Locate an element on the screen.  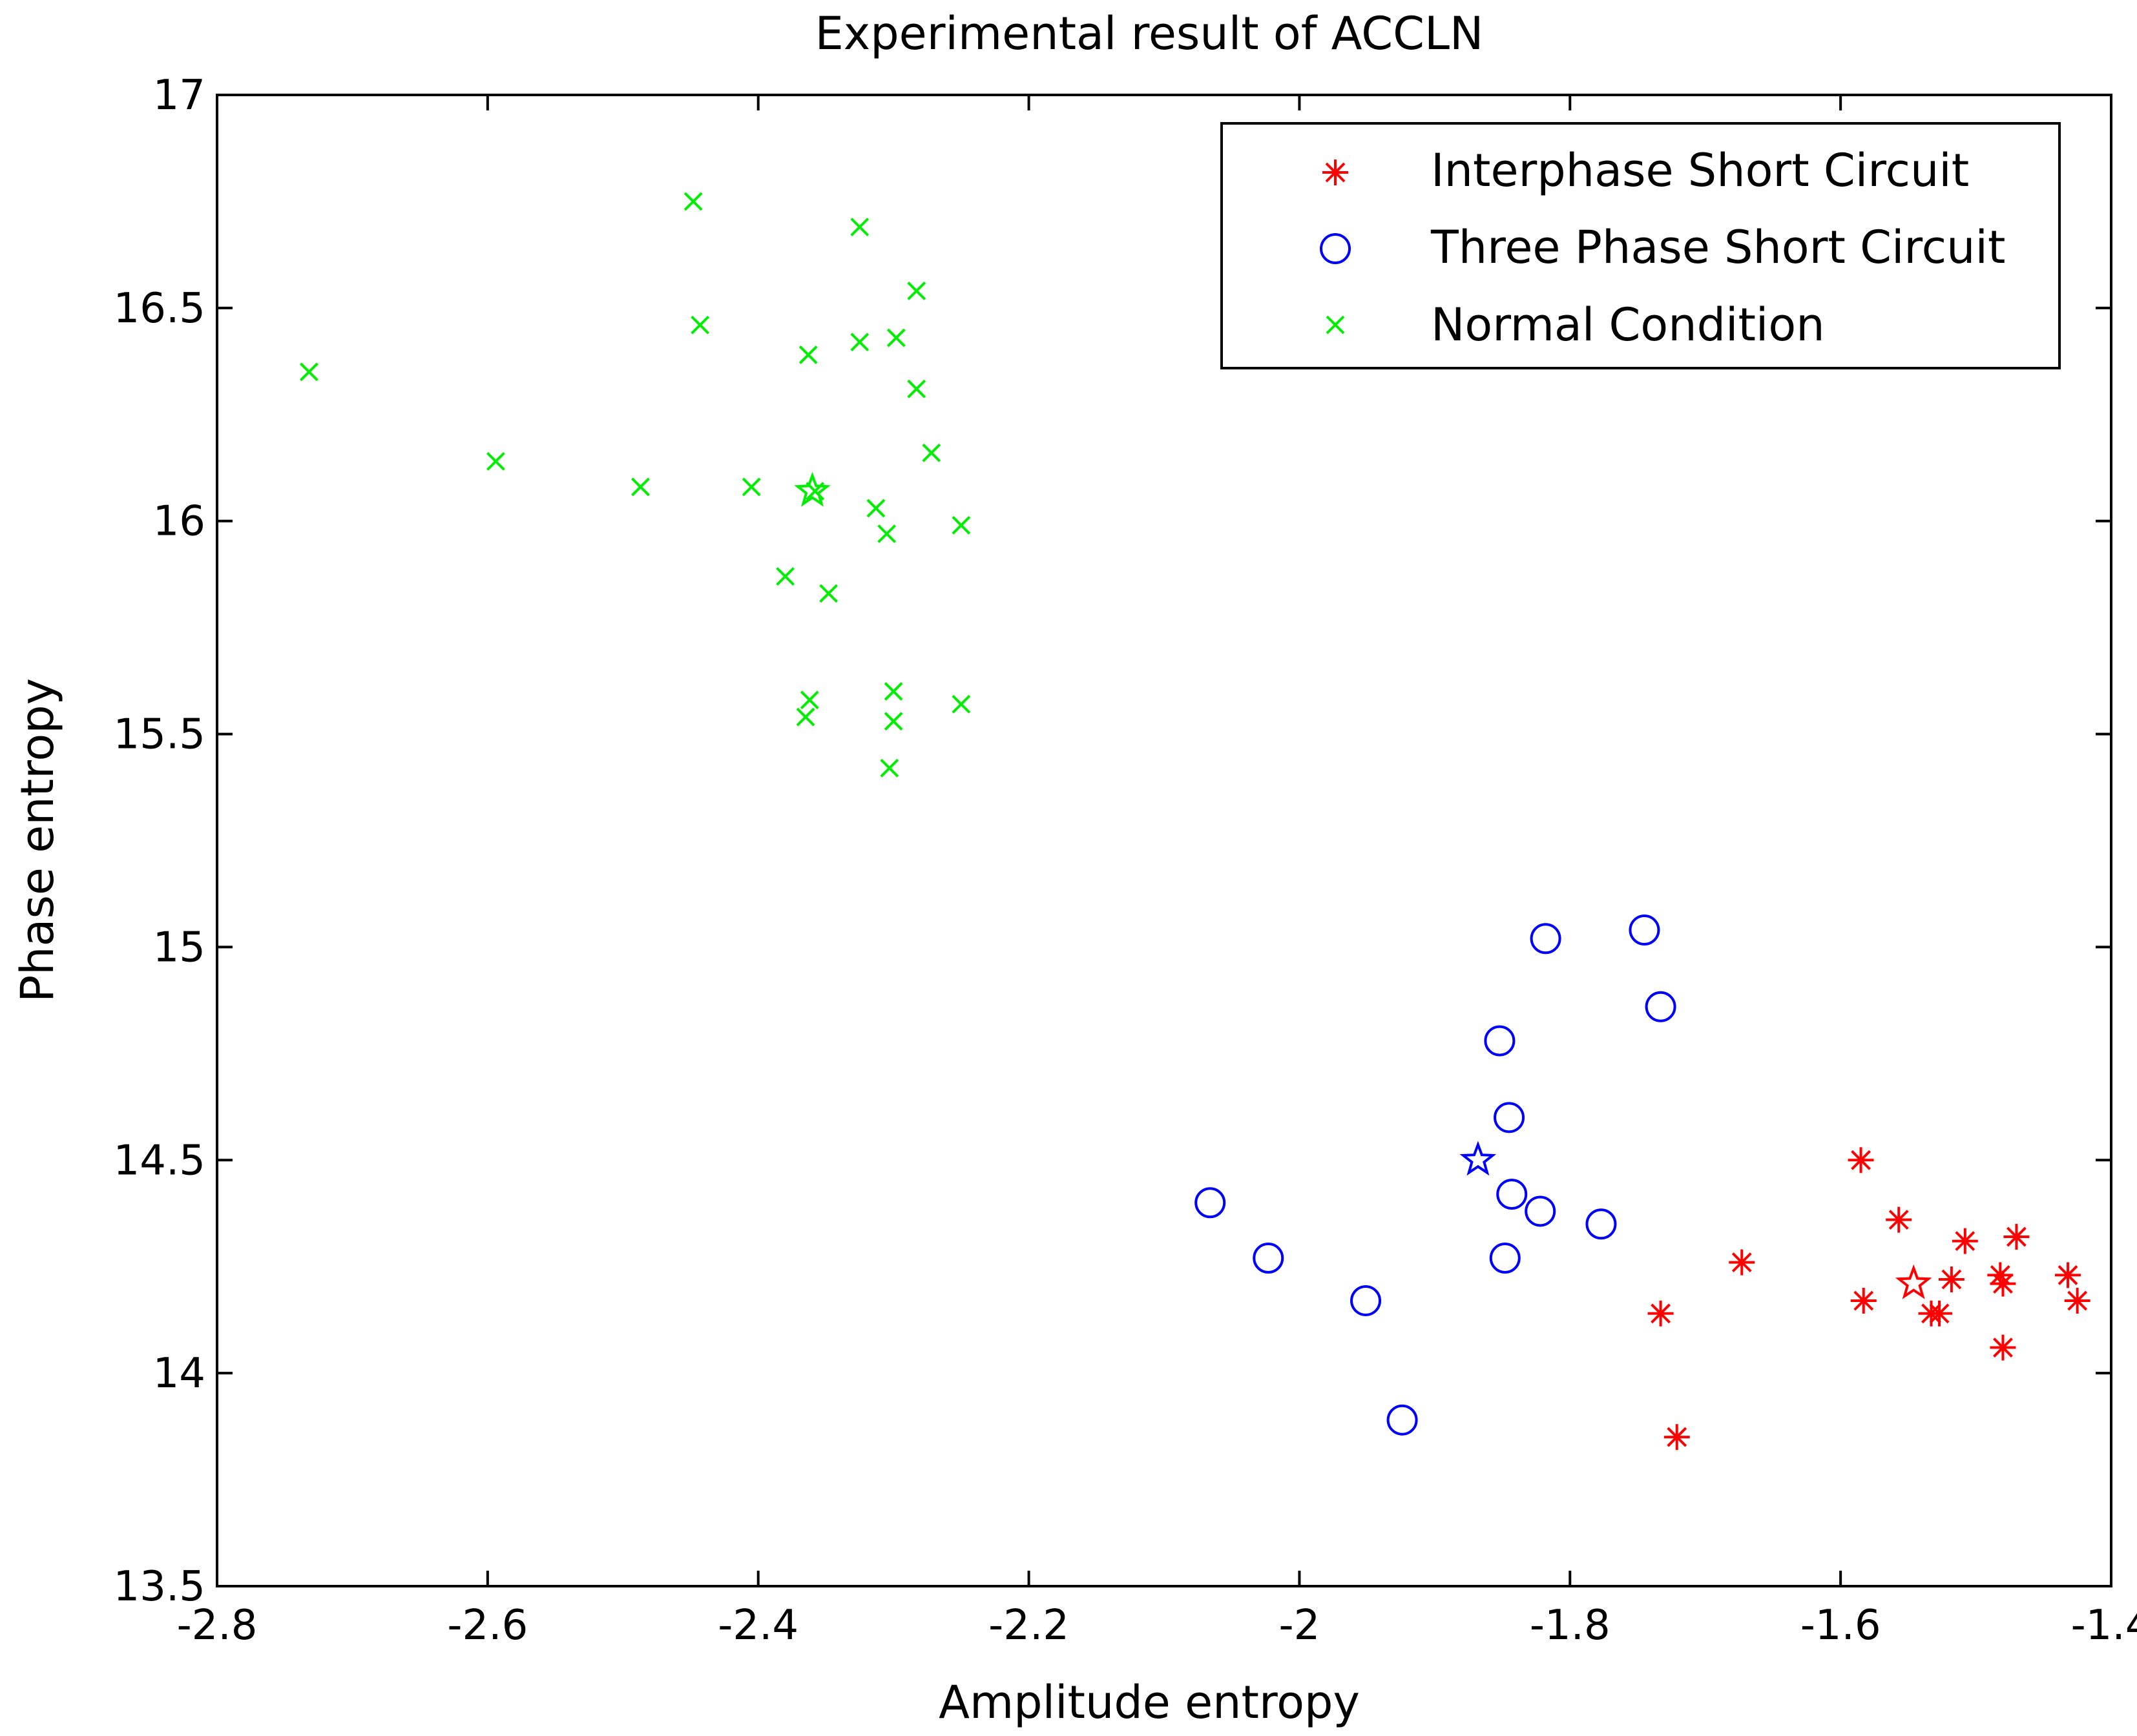
y-tick-label: 17 is located at coordinates (179, 96).